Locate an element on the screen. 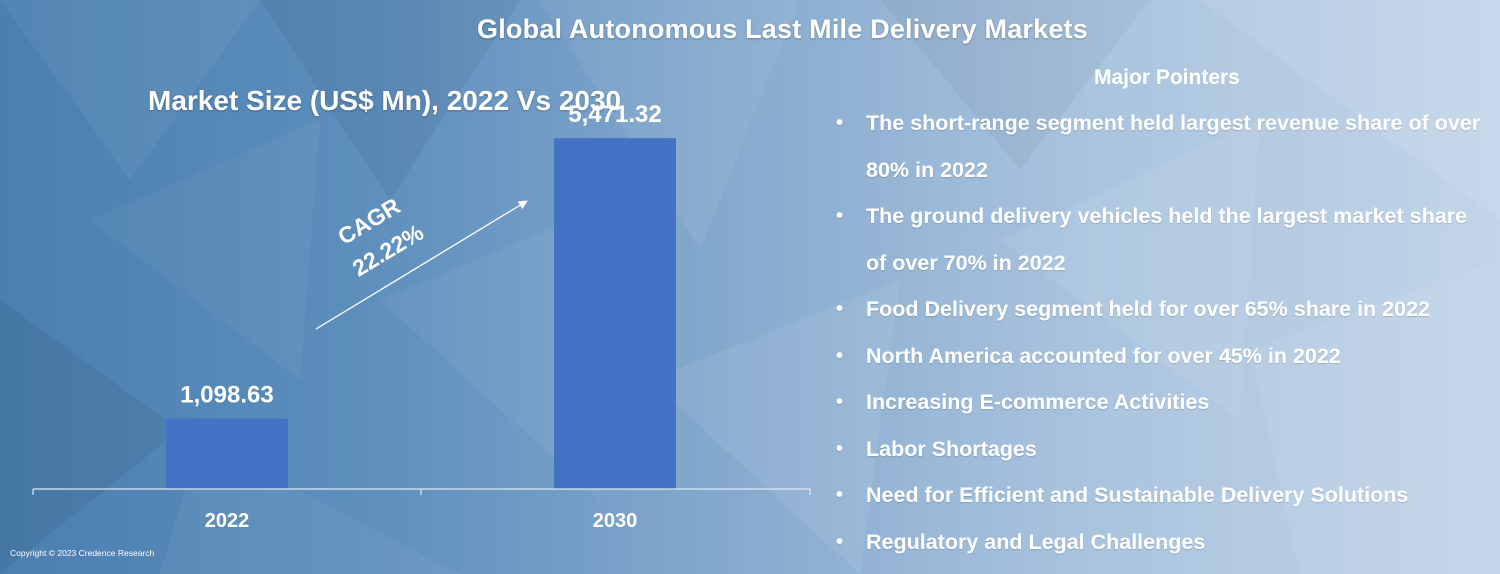 Image resolution: width=1500 pixels, height=574 pixels. pointers-title: Major Pointers is located at coordinates (1167, 77).